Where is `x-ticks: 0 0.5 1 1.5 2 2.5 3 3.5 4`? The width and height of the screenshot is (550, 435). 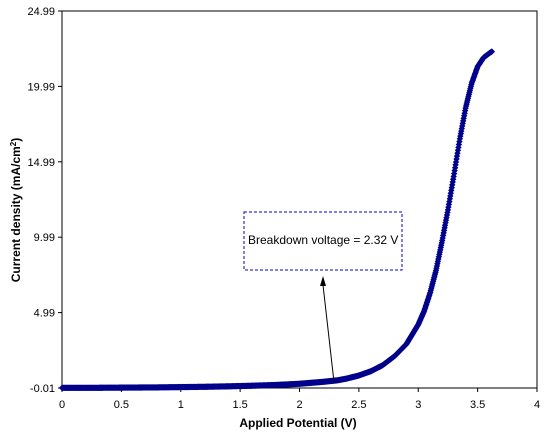 x-ticks: 0 0.5 1 1.5 2 2.5 3 3.5 4 is located at coordinates (299, 399).